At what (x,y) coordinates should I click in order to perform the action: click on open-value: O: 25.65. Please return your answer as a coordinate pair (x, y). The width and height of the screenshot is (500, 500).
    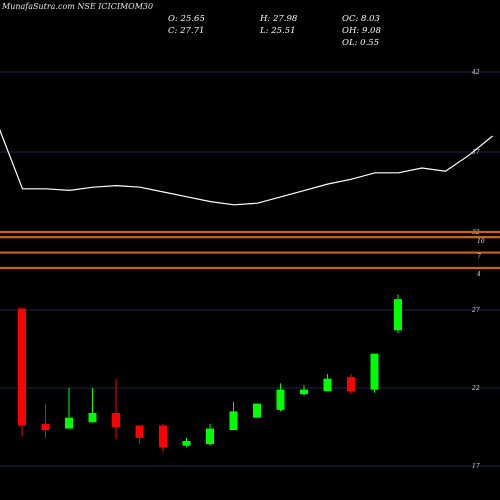
    Looking at the image, I should click on (186, 19).